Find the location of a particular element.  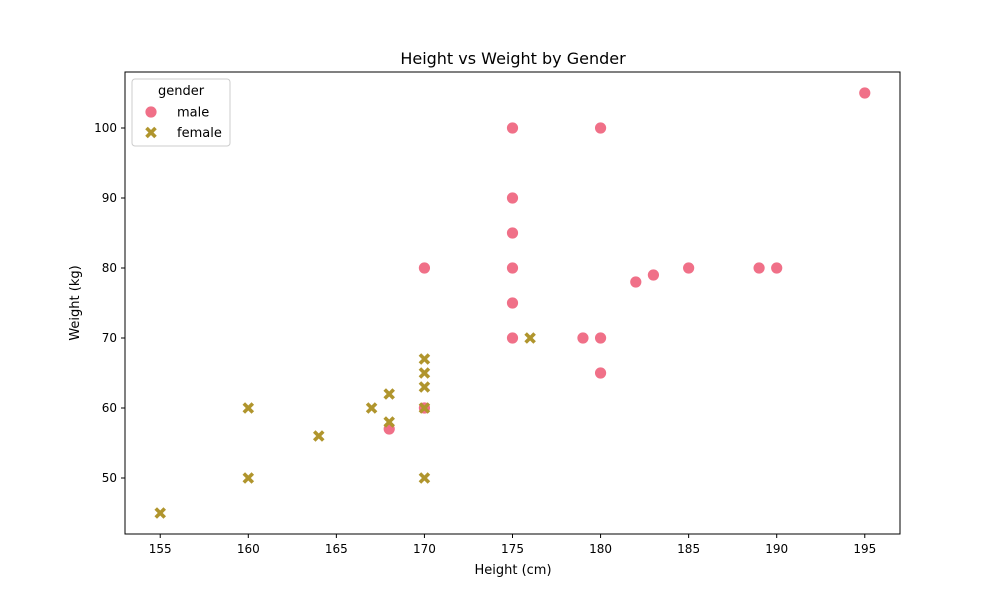

x-tick-label: 165 is located at coordinates (336, 549).